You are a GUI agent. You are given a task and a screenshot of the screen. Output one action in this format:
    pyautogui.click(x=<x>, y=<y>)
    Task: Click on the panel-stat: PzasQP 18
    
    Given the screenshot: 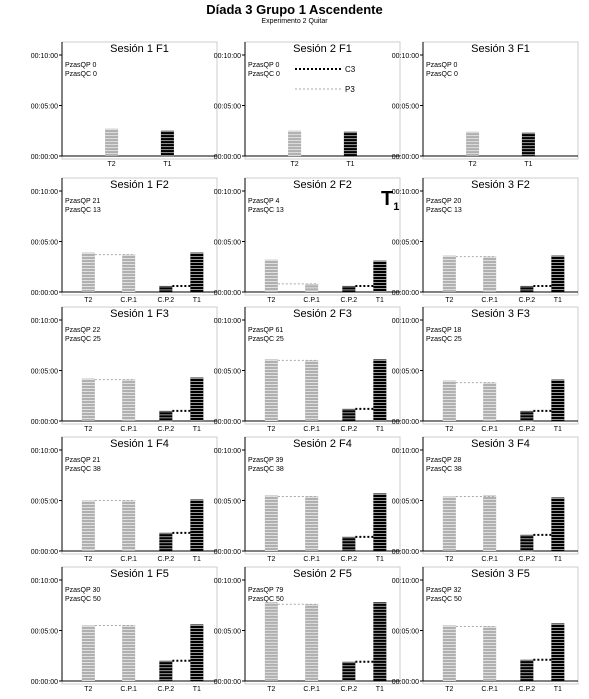 What is the action you would take?
    pyautogui.click(x=443, y=330)
    